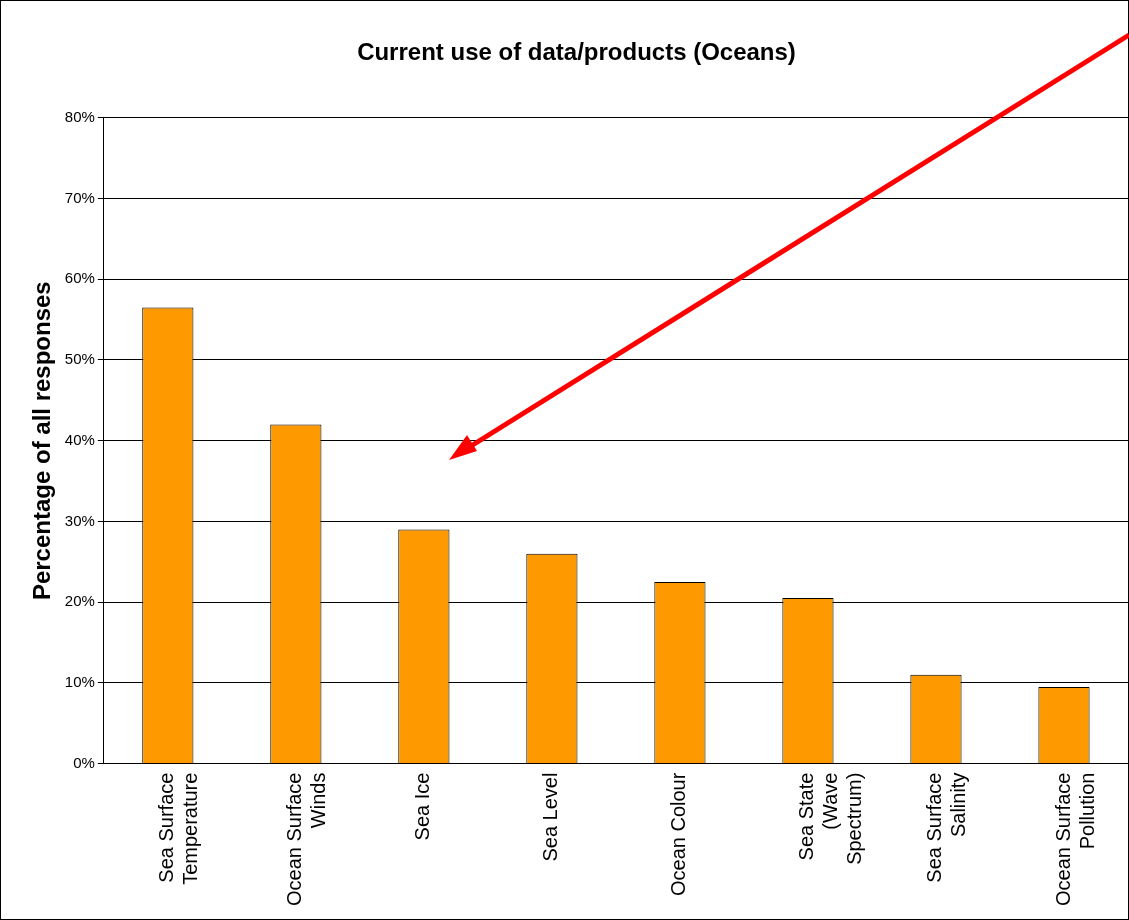 This screenshot has width=1129, height=920. What do you see at coordinates (79, 601) in the screenshot?
I see `y-tick-label: 20%` at bounding box center [79, 601].